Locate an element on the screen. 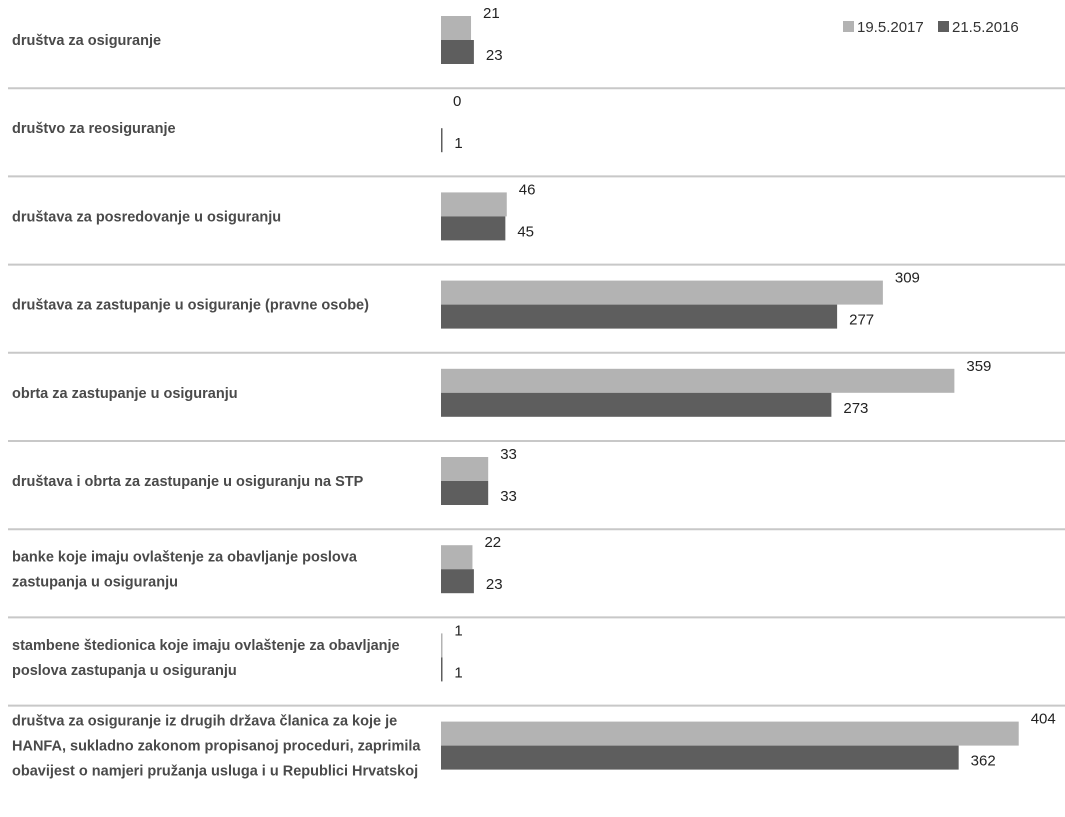  category-label-line: društava za posredovanje u osiguranju is located at coordinates (146, 217).